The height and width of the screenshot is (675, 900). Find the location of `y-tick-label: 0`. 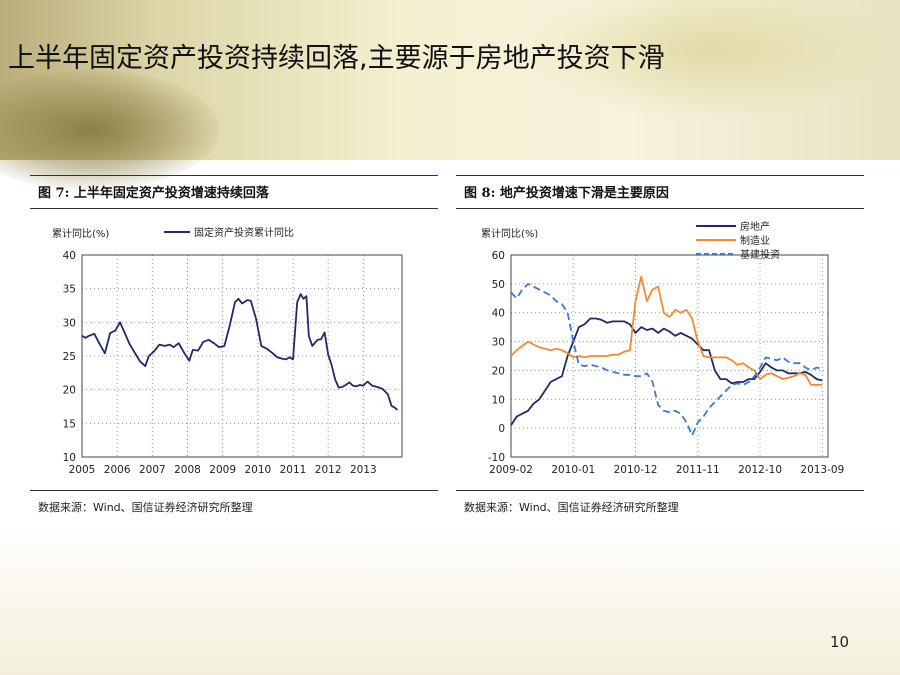

y-tick-label: 0 is located at coordinates (501, 429).